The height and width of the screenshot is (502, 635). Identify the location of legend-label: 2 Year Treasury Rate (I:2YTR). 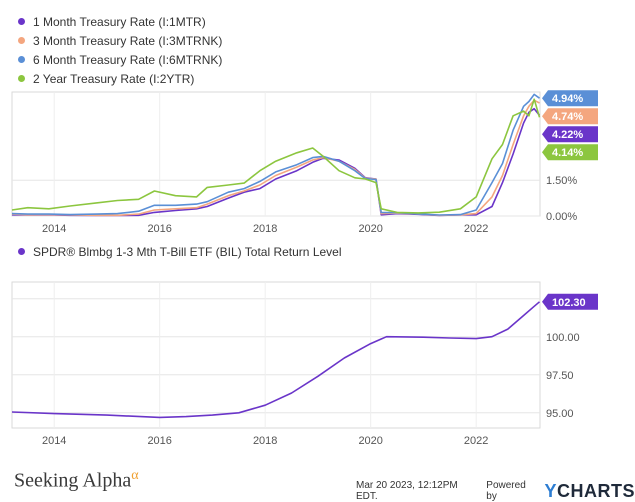
(114, 78).